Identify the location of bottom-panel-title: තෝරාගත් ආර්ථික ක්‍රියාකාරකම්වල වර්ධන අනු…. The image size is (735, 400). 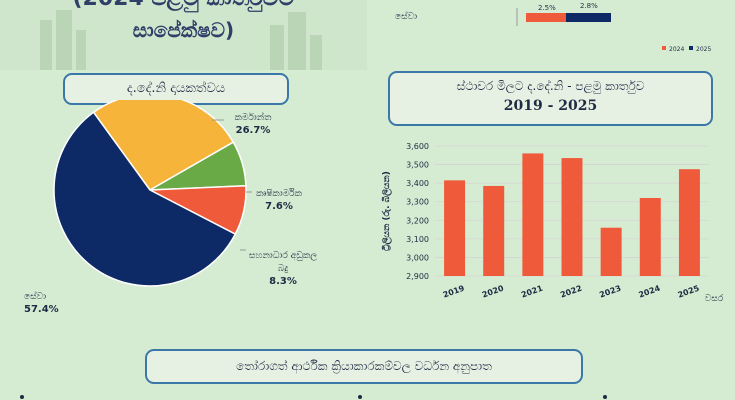
(364, 366).